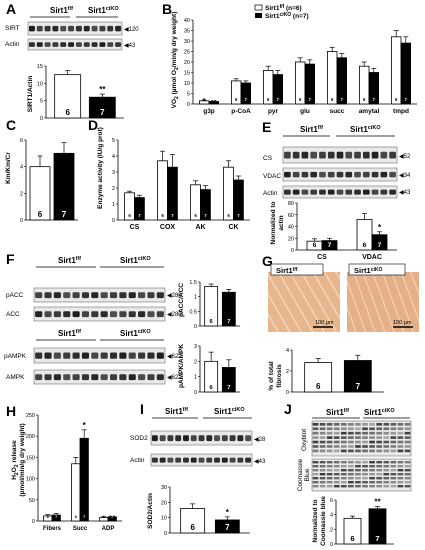 The width and height of the screenshot is (425, 550). What do you see at coordinates (362, 523) in the screenshot?
I see `chart-j: 0 2 4 6 6 7 **` at bounding box center [362, 523].